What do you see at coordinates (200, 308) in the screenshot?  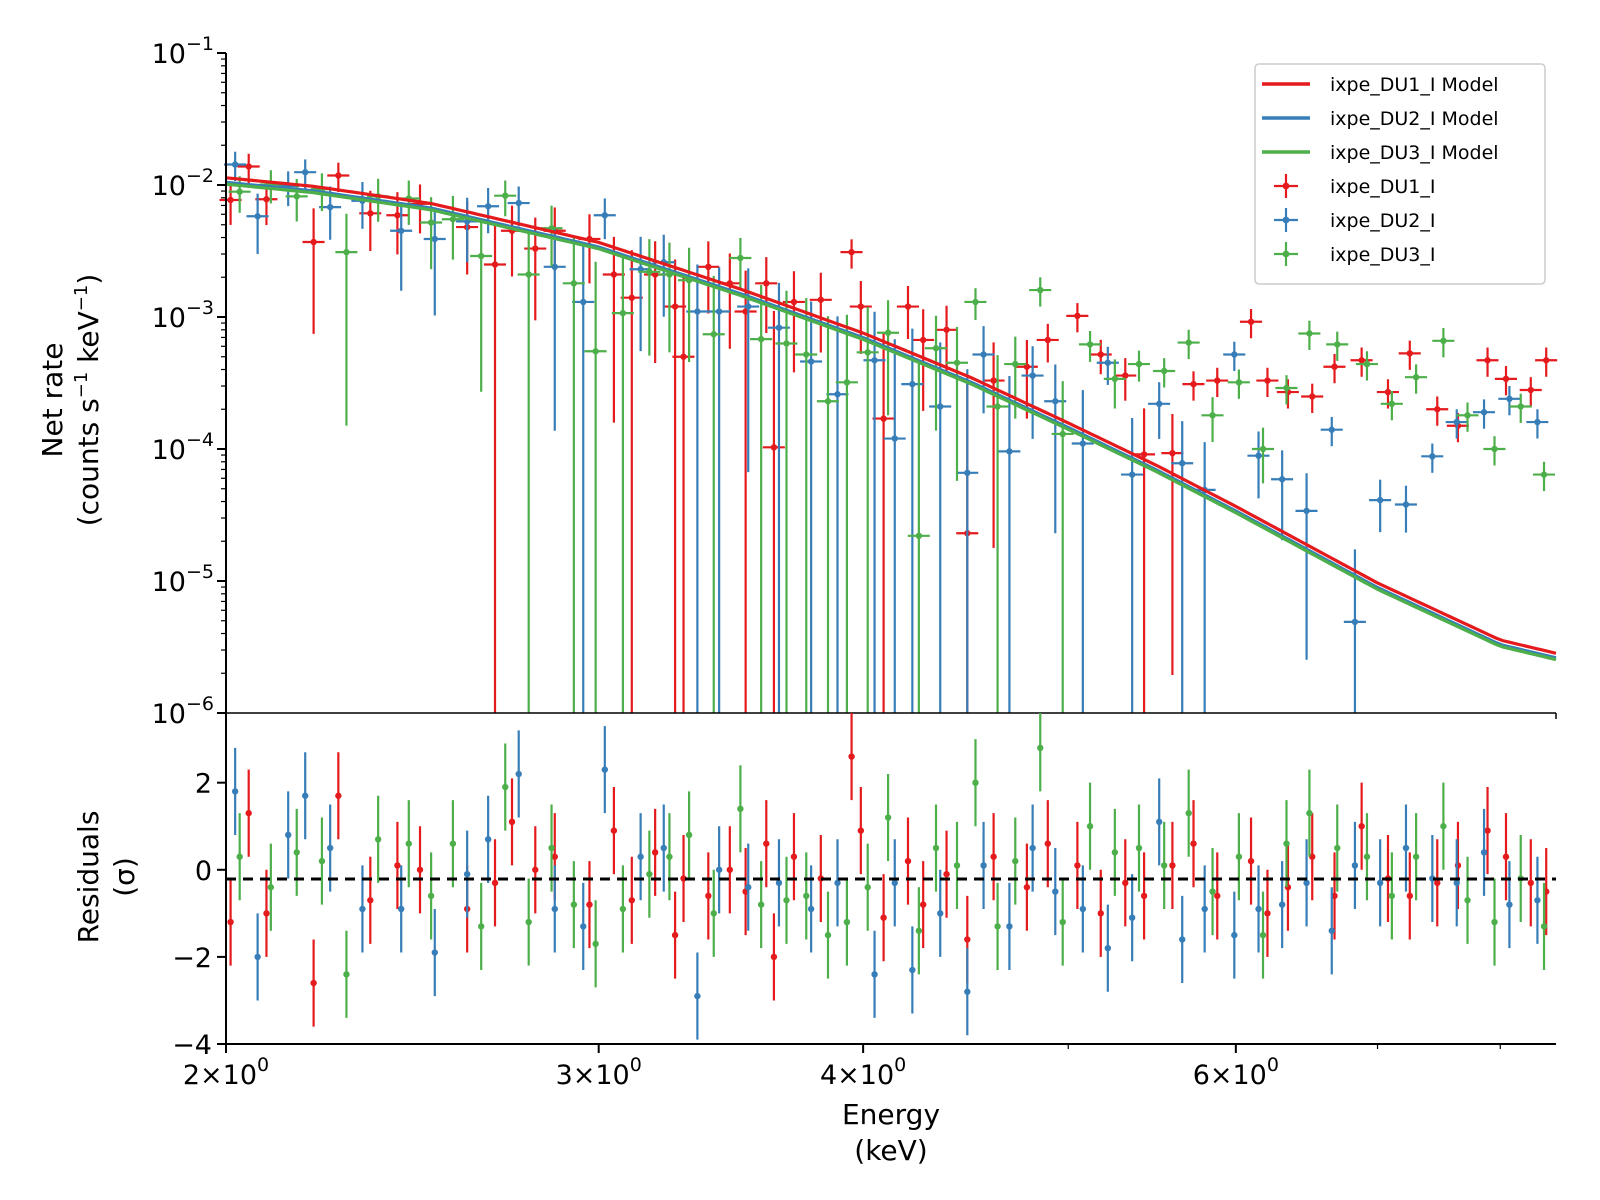 I see `top-ytick-exp-2: −3` at bounding box center [200, 308].